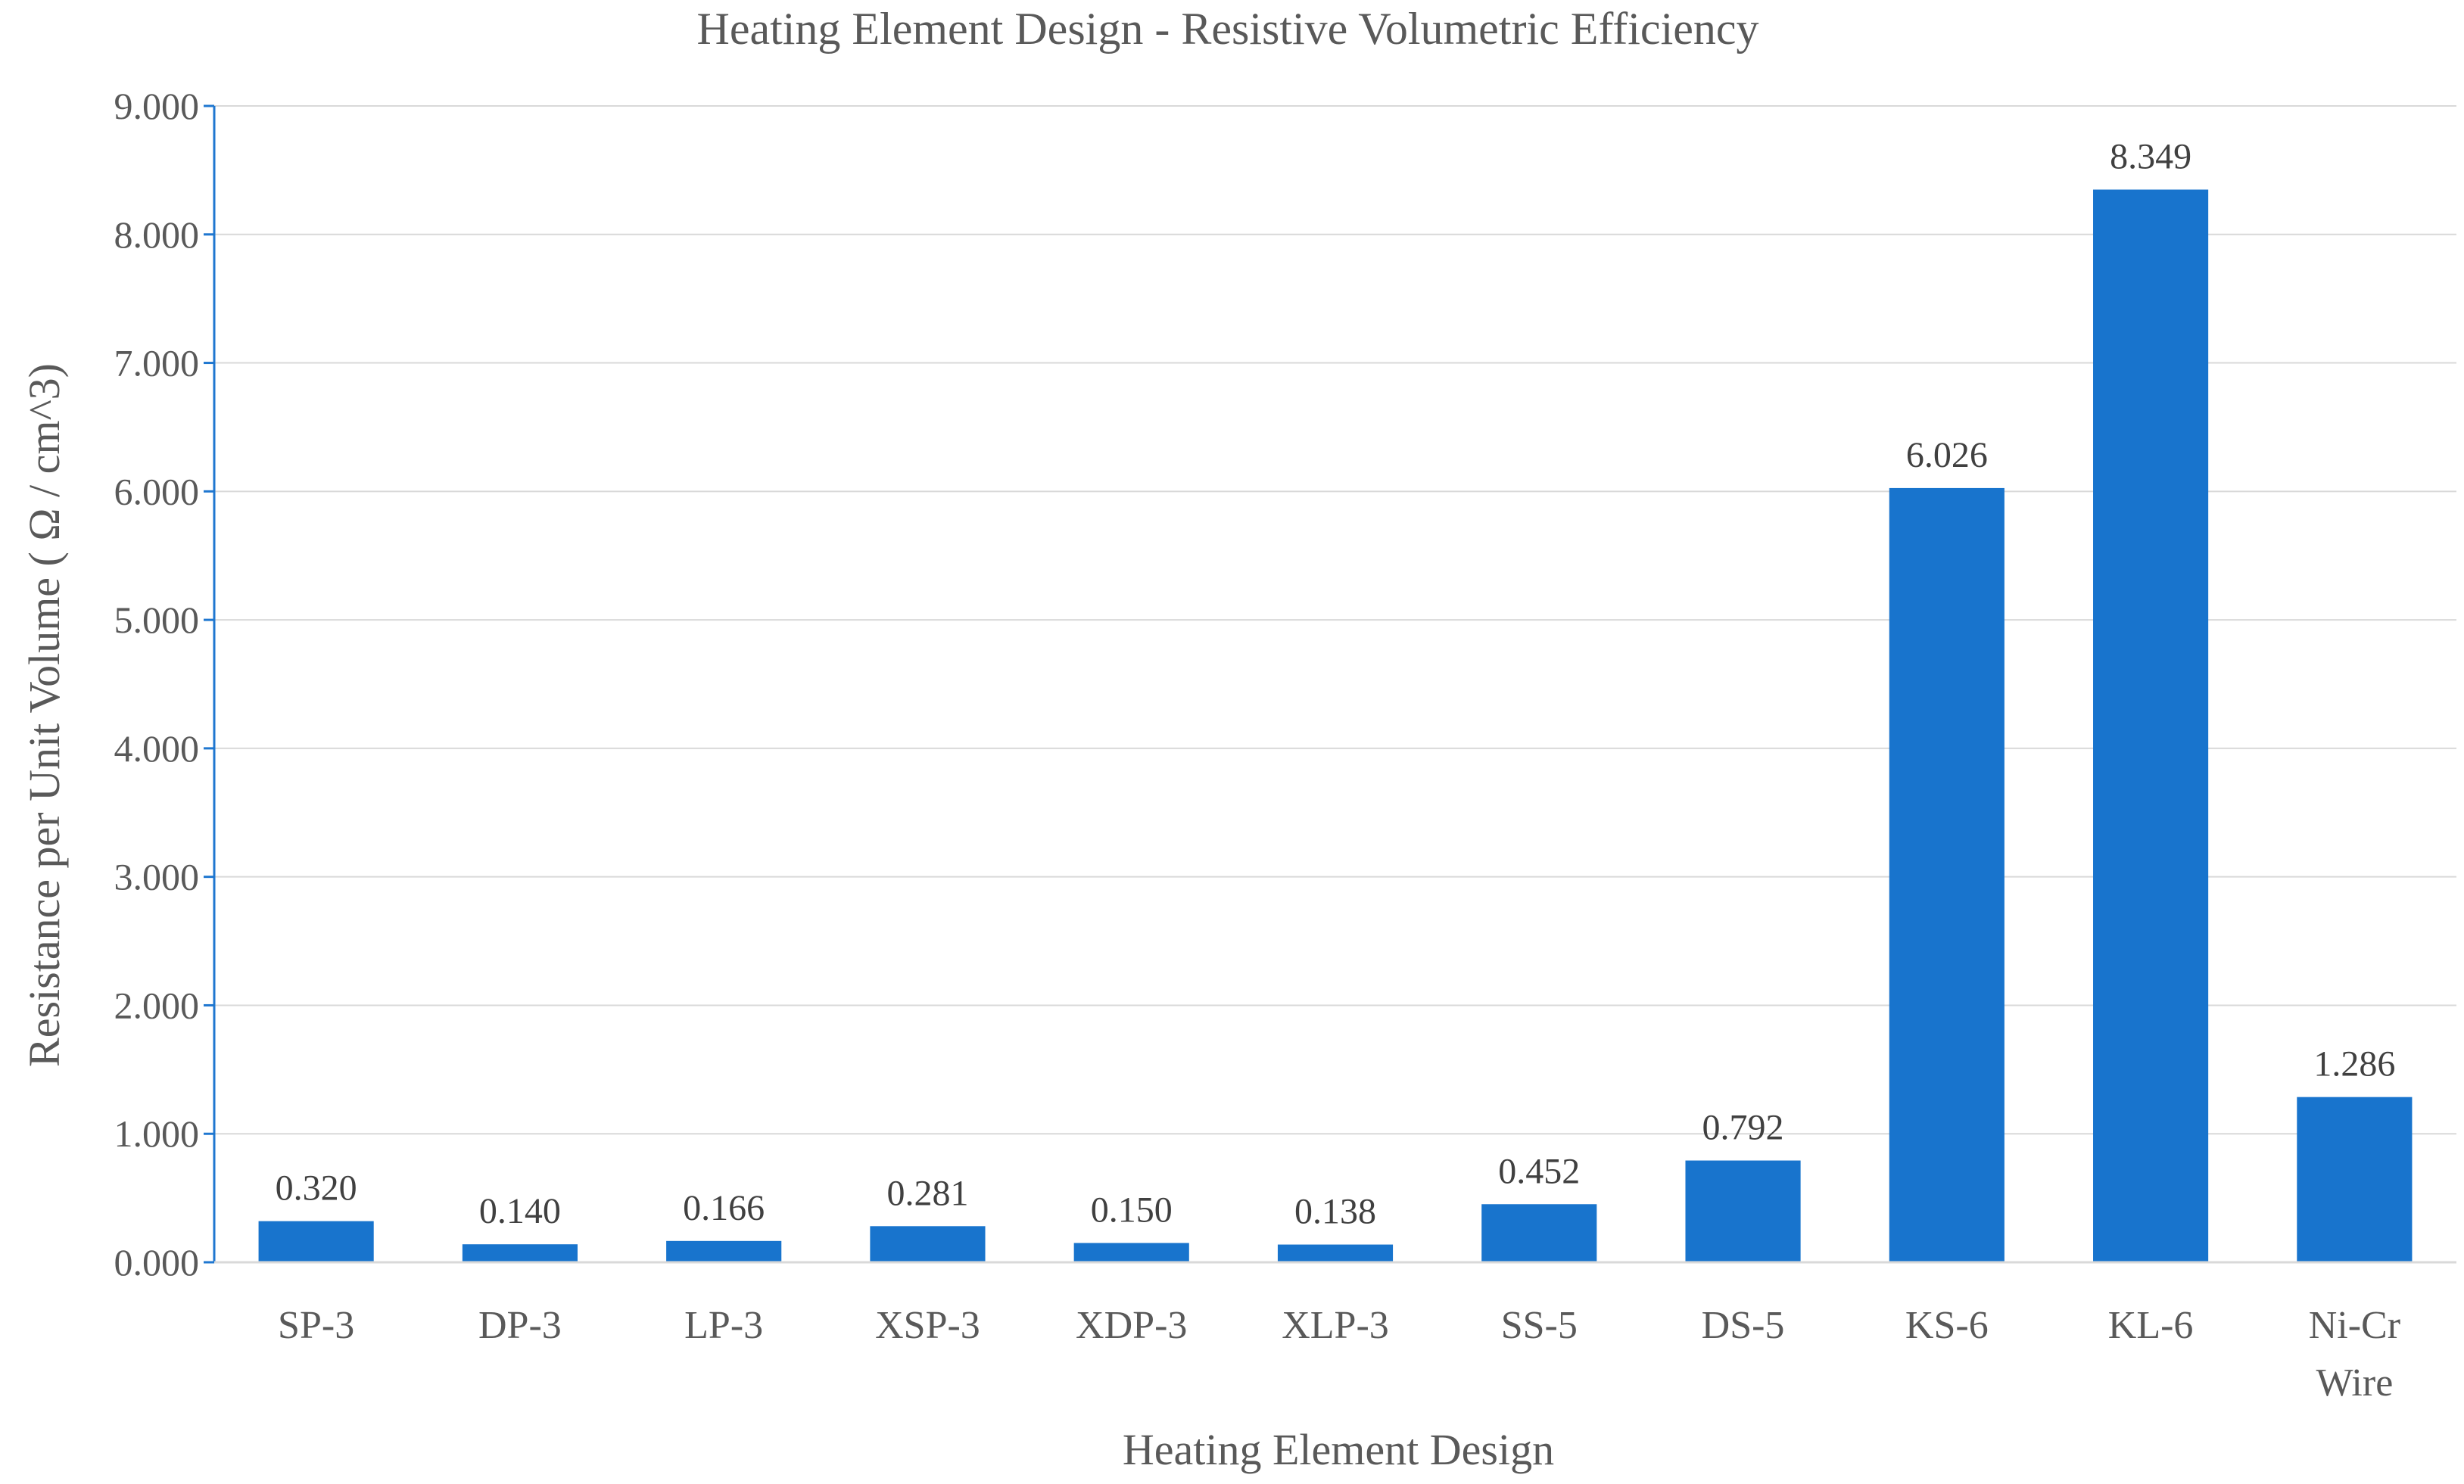 The width and height of the screenshot is (2464, 1484). I want to click on x-category-label: Wire, so click(2354, 1383).